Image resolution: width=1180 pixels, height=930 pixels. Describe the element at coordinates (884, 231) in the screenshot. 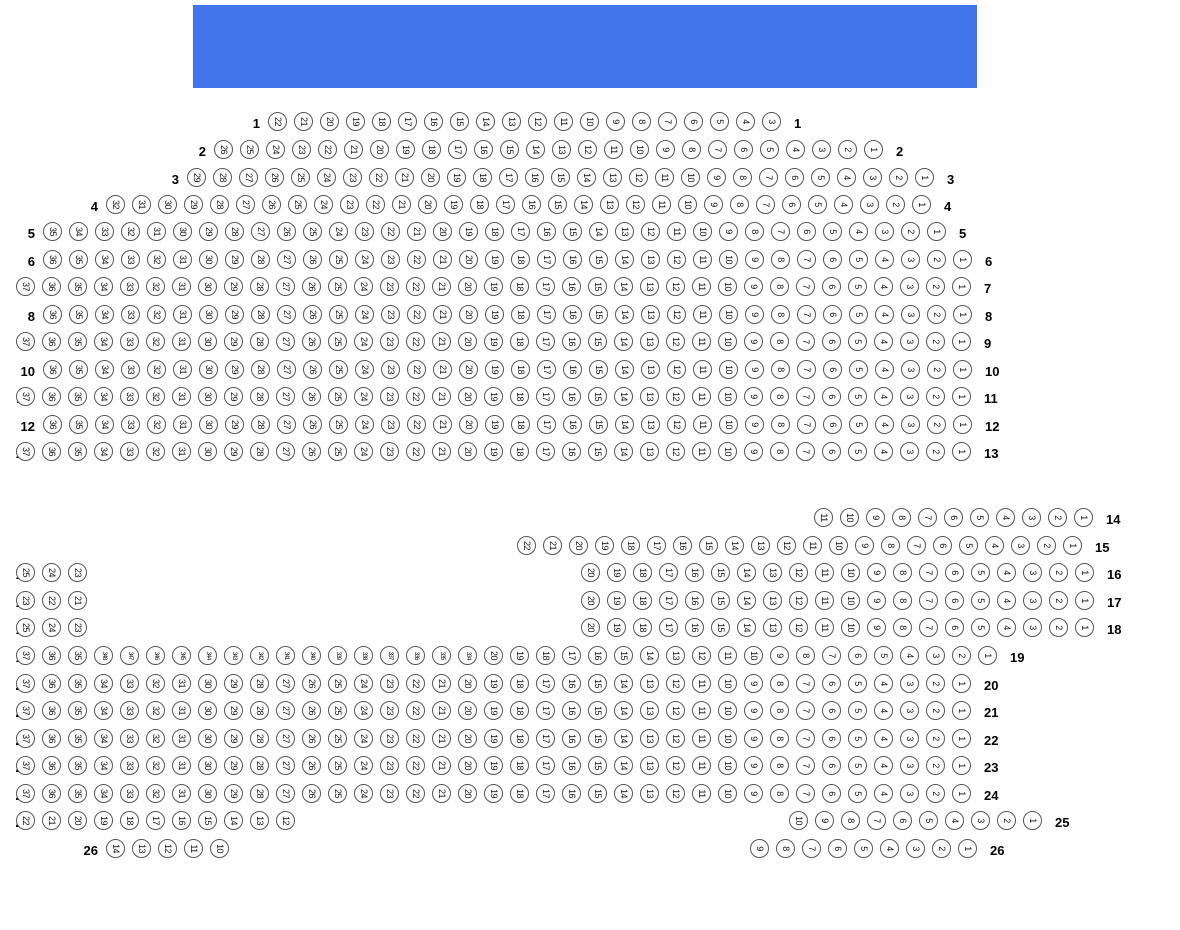

I see `seat: 3` at that location.